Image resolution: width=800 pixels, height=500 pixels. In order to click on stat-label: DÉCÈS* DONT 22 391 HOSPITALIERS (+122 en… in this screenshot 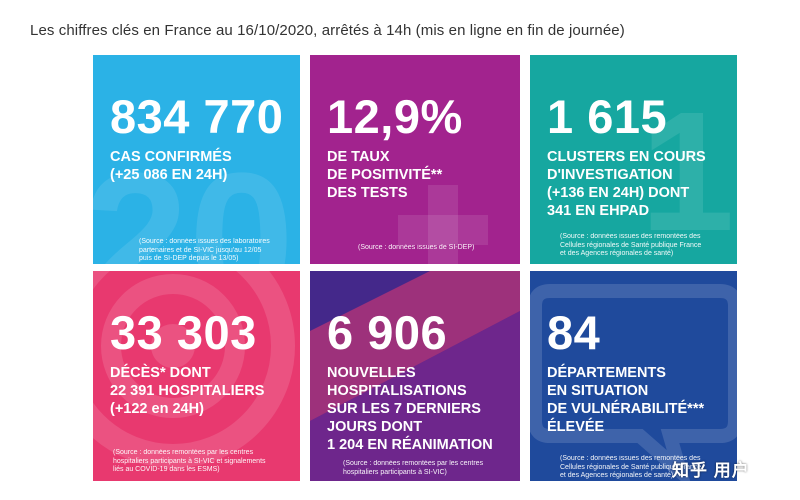, I will do `click(187, 391)`.